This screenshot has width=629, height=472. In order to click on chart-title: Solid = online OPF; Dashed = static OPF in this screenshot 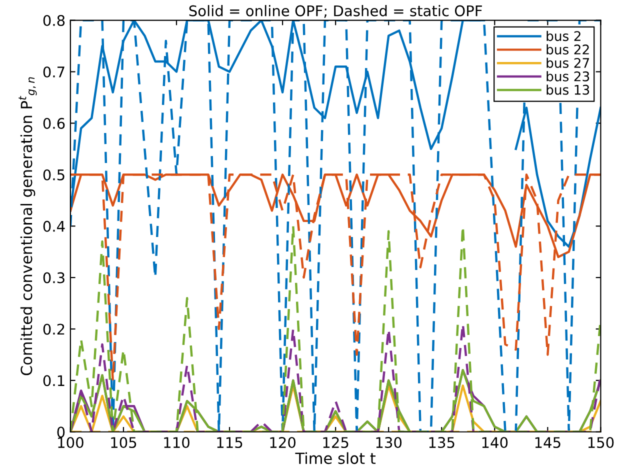, I will do `click(335, 11)`.